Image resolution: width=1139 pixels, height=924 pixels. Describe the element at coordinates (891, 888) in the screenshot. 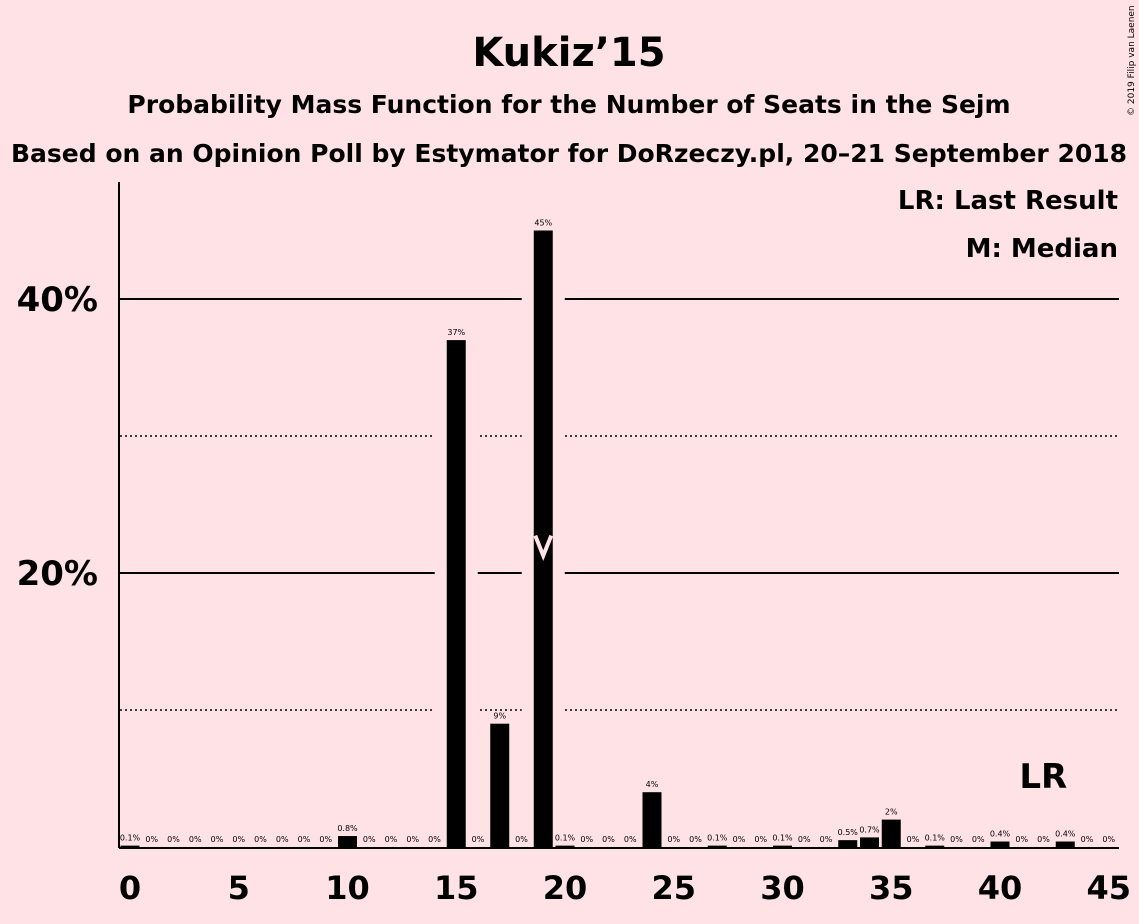

I see `x-tick-35: 35` at that location.